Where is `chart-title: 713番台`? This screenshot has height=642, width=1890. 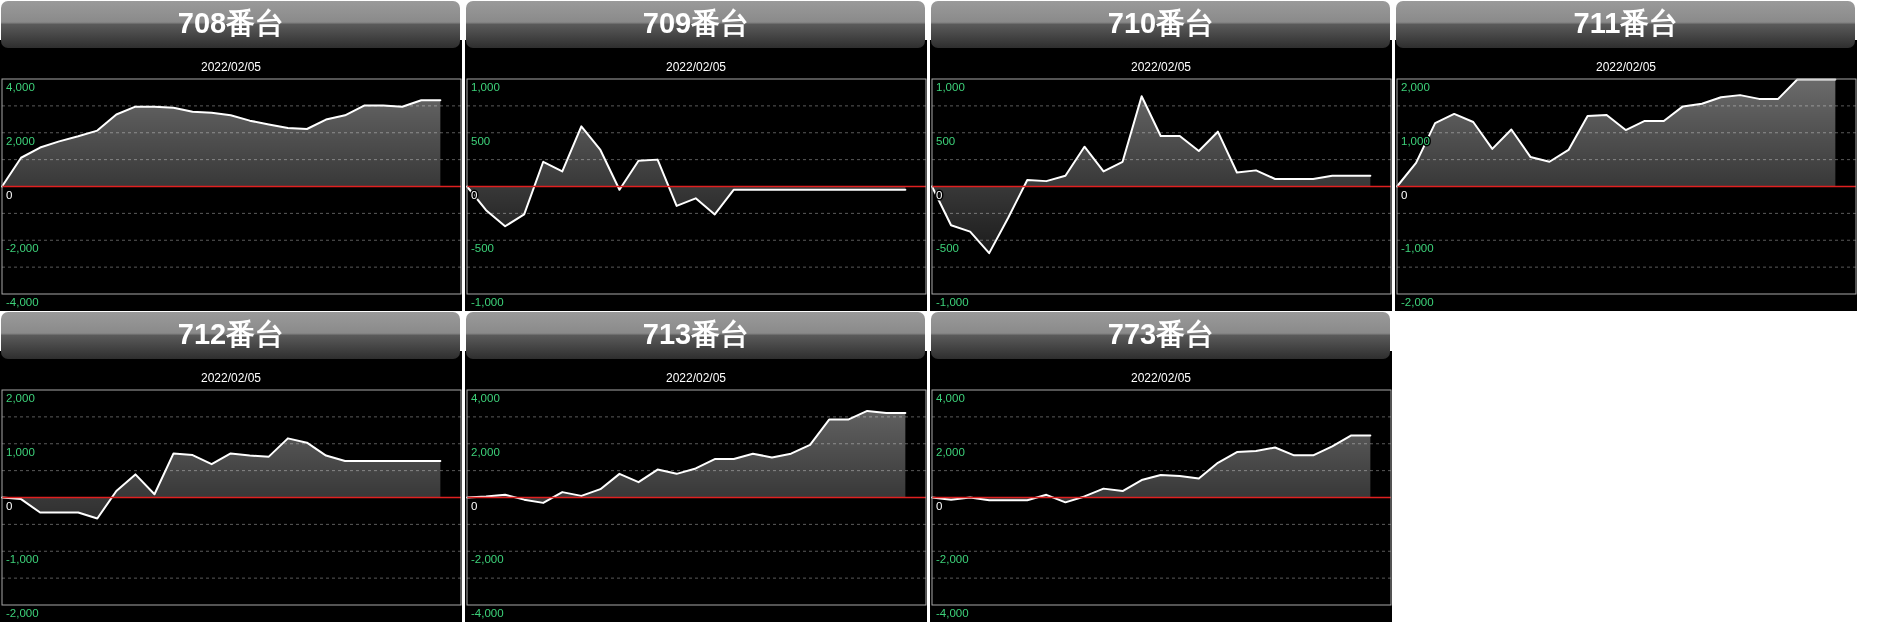 chart-title: 713番台 is located at coordinates (696, 334).